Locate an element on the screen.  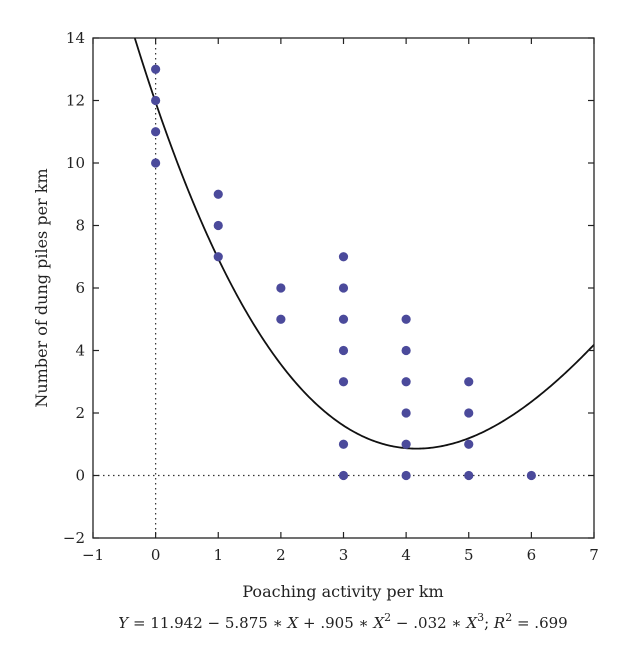
y-tick-label: 2 is located at coordinates (80, 413).